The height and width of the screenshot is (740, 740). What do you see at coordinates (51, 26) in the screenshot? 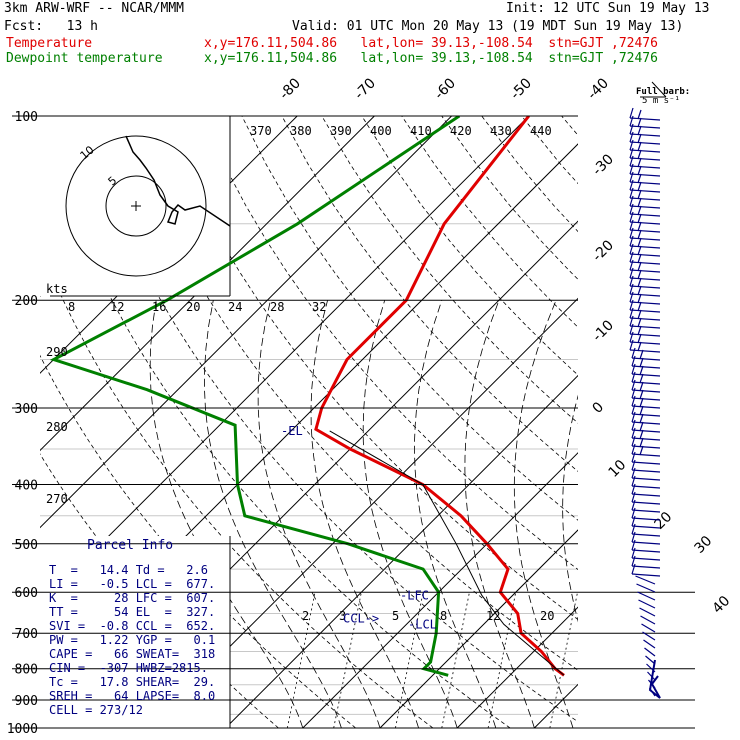
I see `forecast-hour: Fcst: 13 h` at bounding box center [51, 26].